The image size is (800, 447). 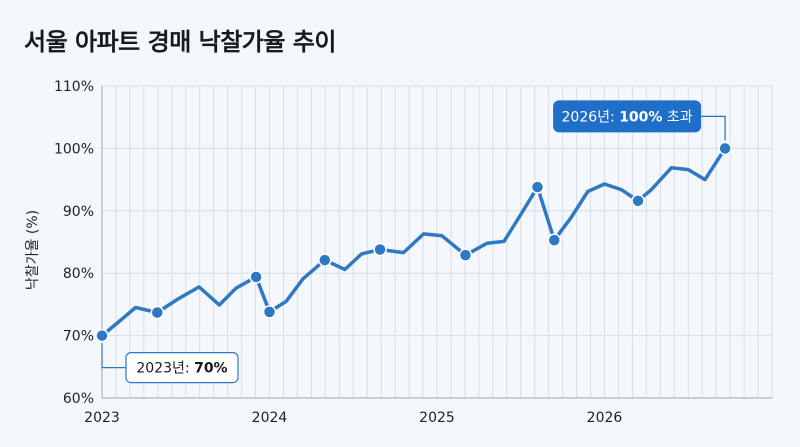 I want to click on y-tick-label: 70%, so click(x=78, y=337).